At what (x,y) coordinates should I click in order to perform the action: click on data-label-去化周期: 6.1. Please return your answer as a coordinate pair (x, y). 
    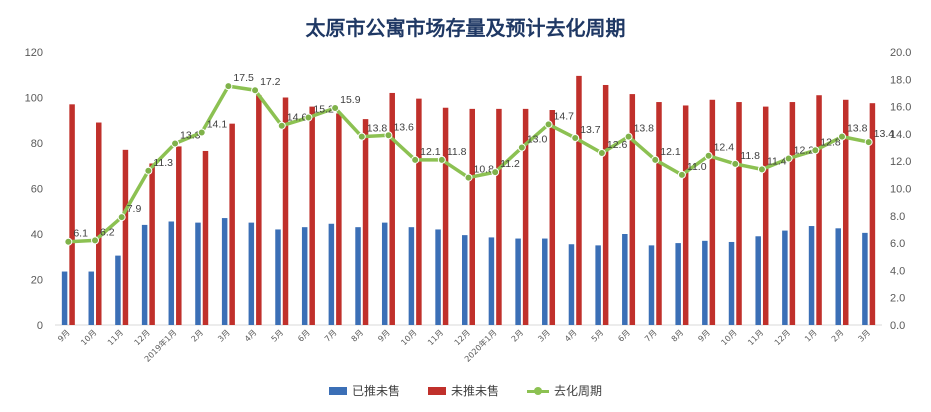
    Looking at the image, I should click on (80, 234).